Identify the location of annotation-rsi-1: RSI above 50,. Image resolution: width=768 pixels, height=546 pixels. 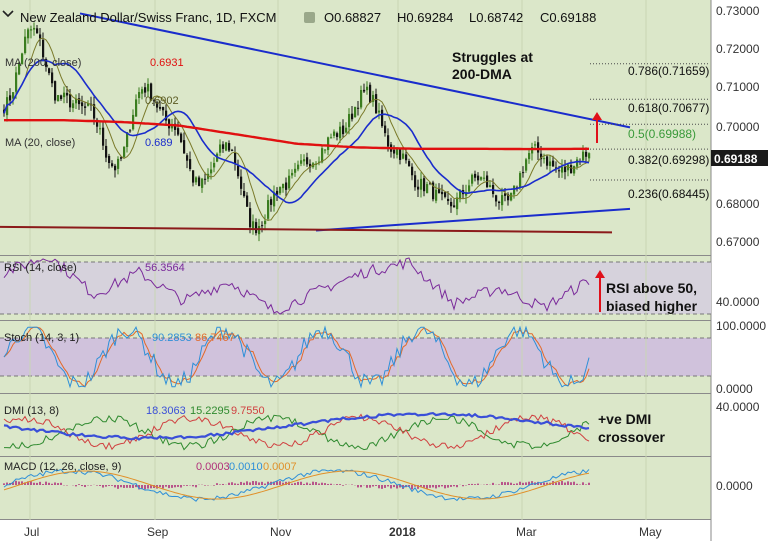
(651, 288).